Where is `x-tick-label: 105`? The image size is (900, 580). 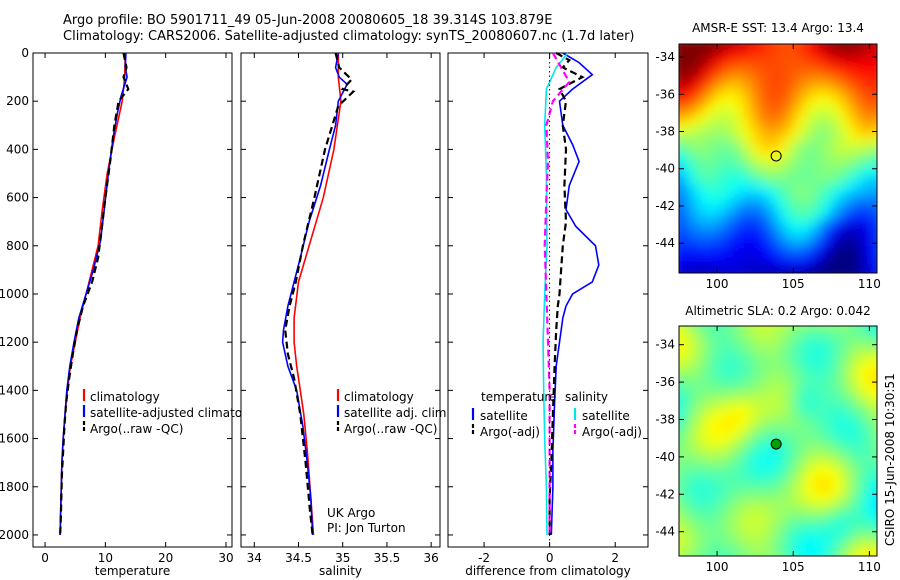 x-tick-label: 105 is located at coordinates (793, 567).